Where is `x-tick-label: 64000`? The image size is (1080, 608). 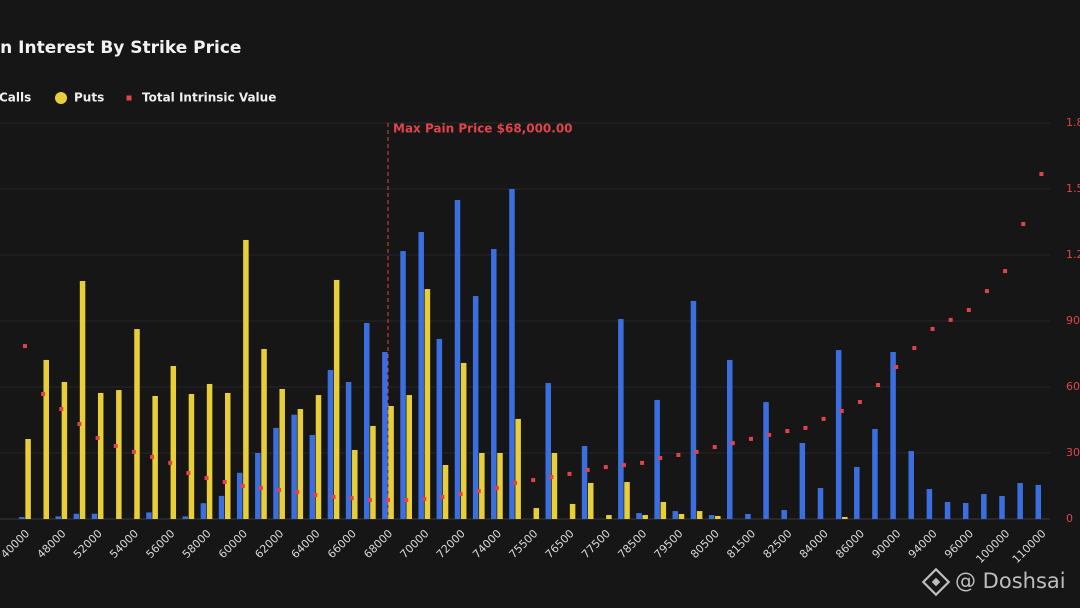 x-tick-label: 64000 is located at coordinates (306, 544).